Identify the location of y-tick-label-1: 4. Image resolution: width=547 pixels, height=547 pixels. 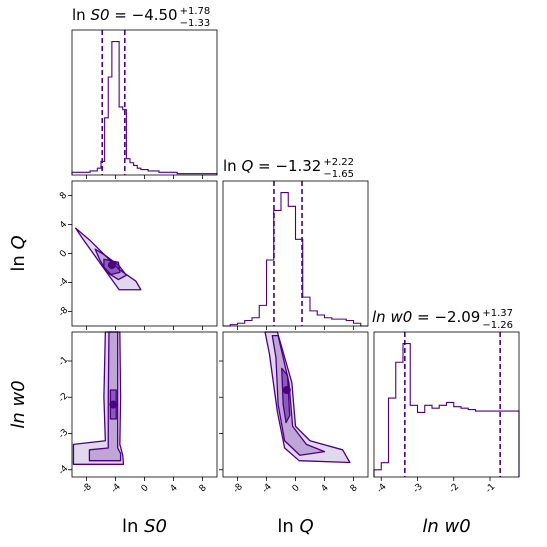
(63, 224).